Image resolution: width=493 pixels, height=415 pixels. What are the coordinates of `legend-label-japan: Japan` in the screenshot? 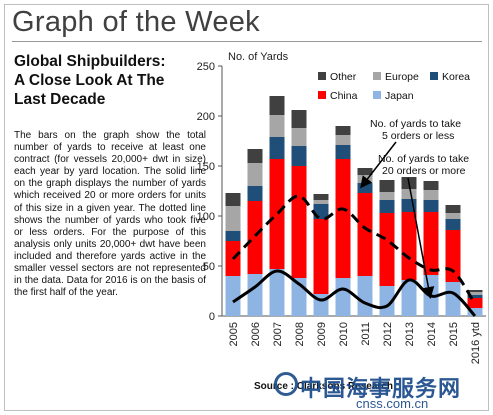 It's located at (399, 96).